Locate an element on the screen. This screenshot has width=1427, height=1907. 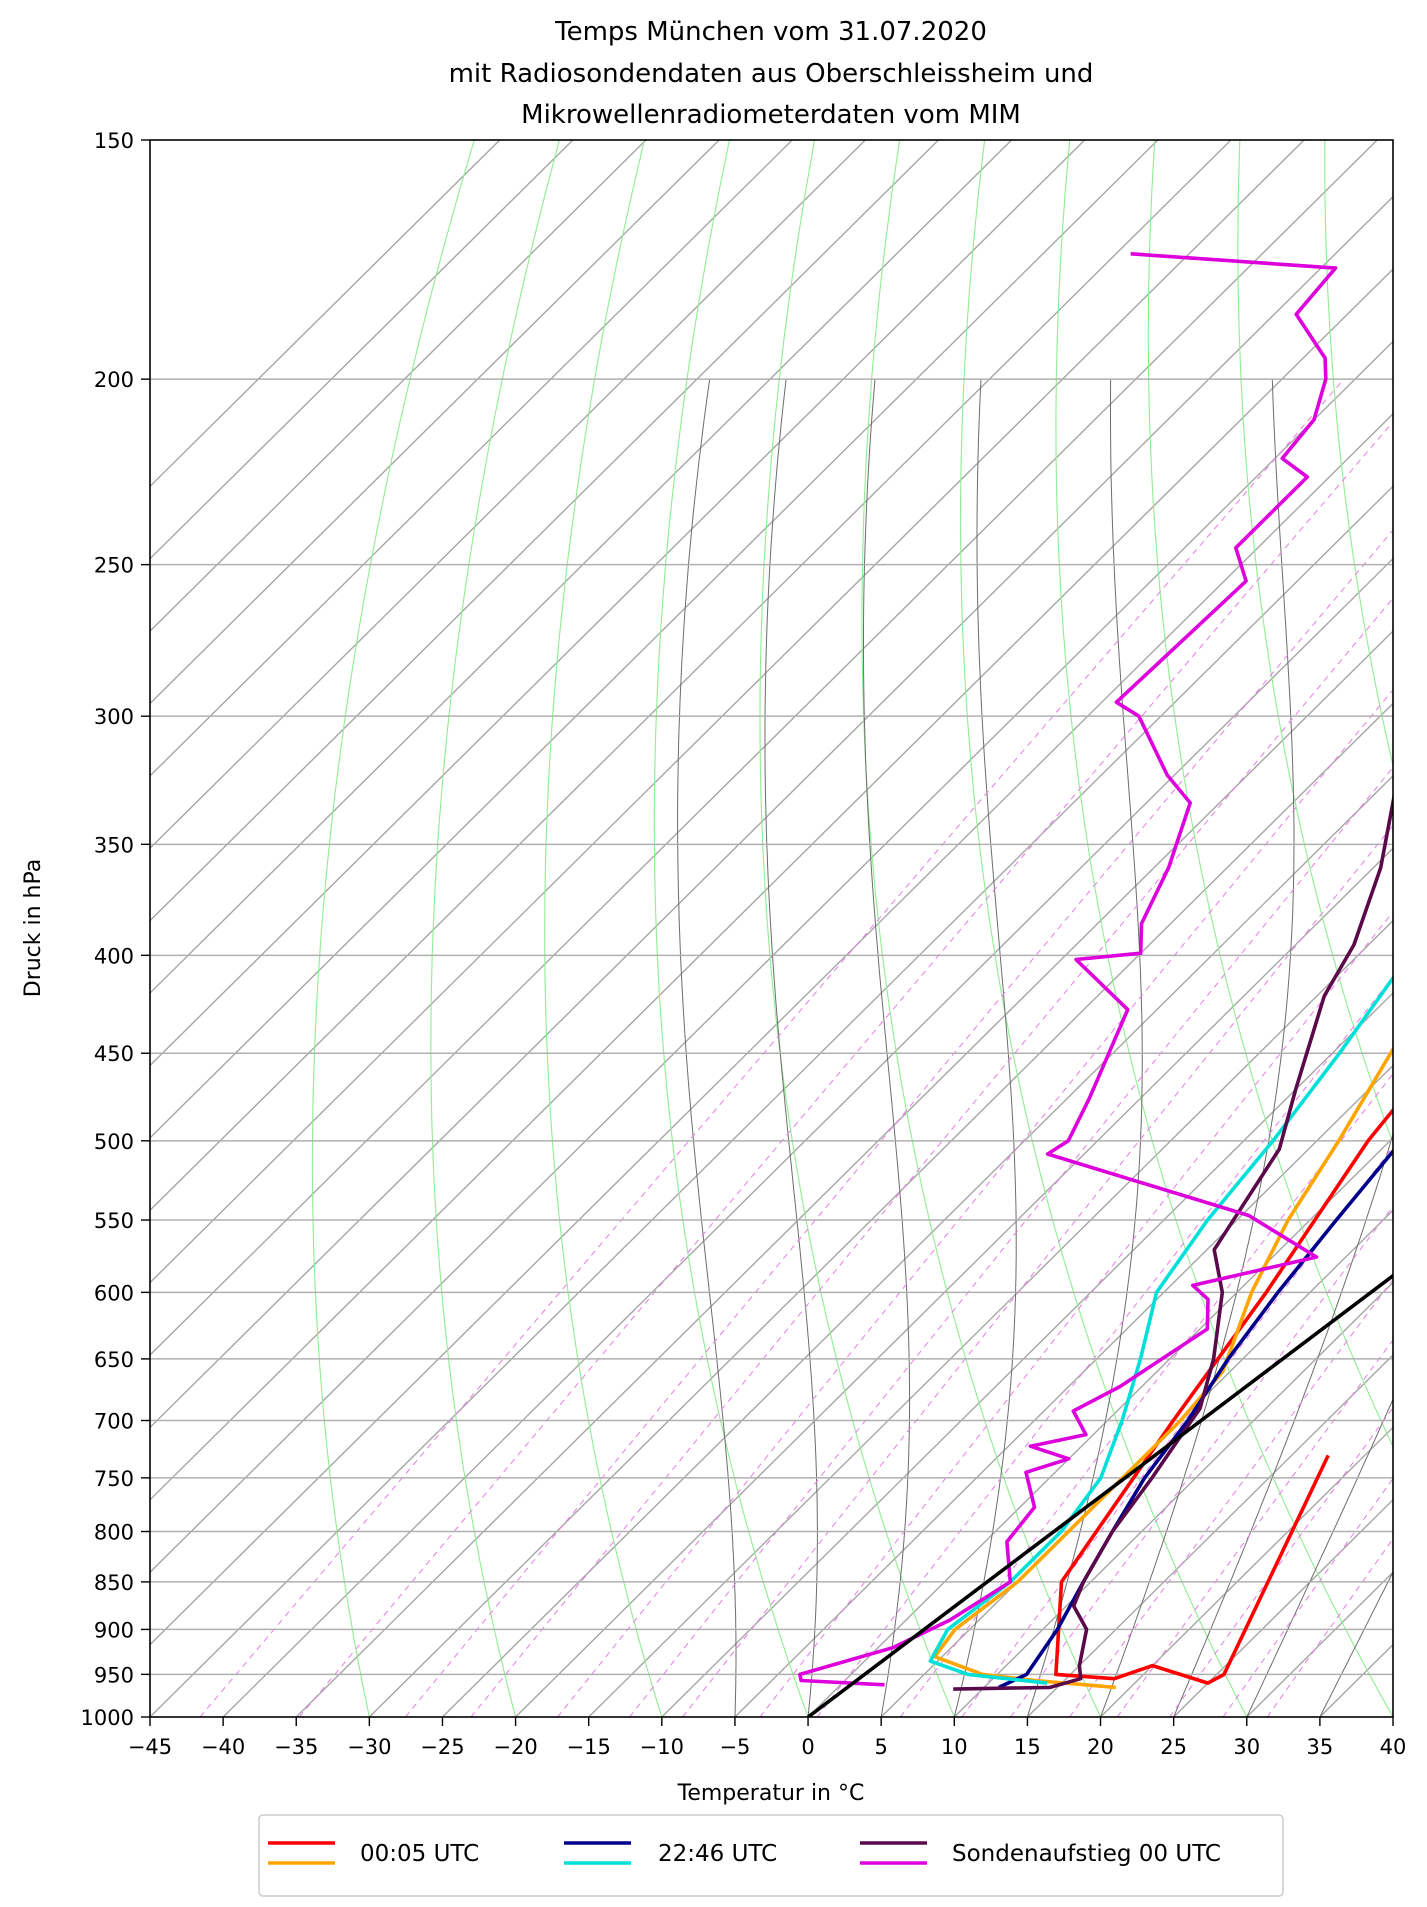
legend-label: Sondenaufstieg 00 UTC is located at coordinates (1086, 1854).